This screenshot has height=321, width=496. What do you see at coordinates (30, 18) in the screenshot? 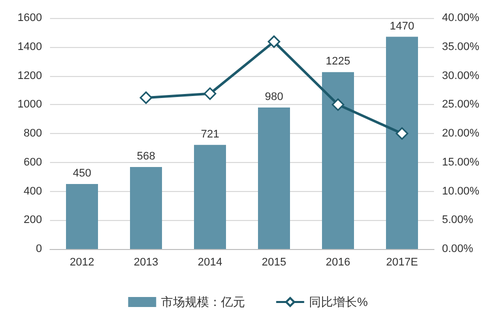
I see `y-tick-label: 1600` at bounding box center [30, 18].